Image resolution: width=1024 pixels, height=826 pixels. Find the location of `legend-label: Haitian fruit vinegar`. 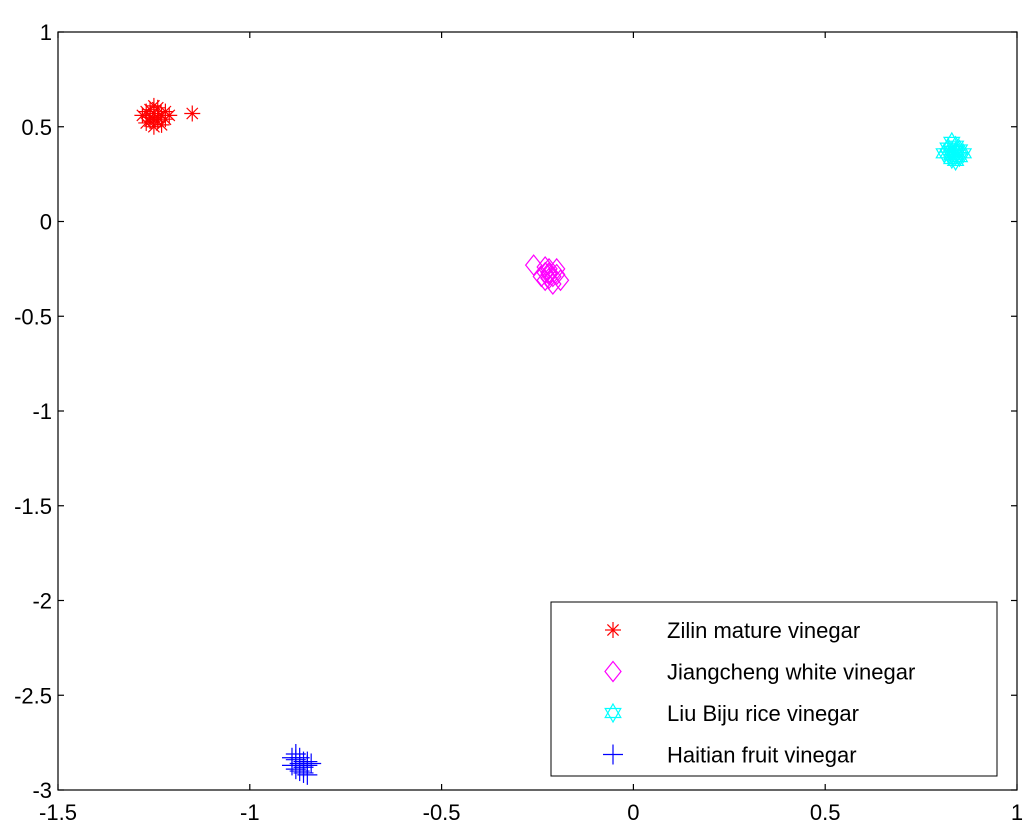

legend-label: Haitian fruit vinegar is located at coordinates (762, 755).